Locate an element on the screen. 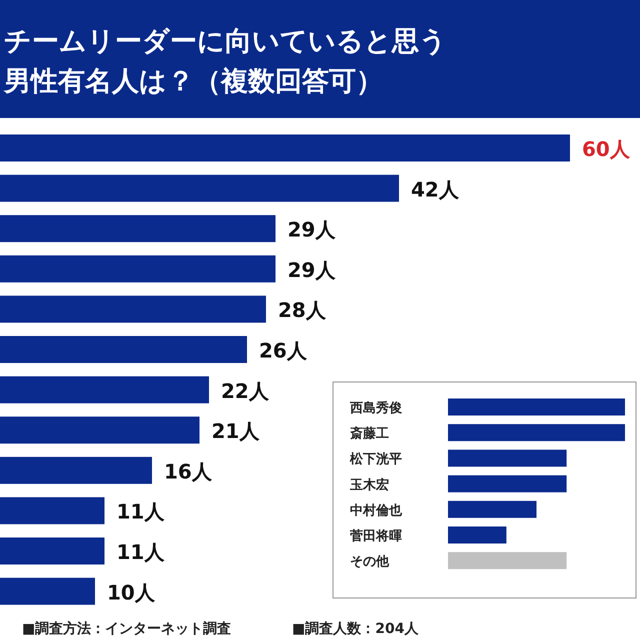 The image size is (640, 640). y-tick-label: 玉木宏 is located at coordinates (369, 484).